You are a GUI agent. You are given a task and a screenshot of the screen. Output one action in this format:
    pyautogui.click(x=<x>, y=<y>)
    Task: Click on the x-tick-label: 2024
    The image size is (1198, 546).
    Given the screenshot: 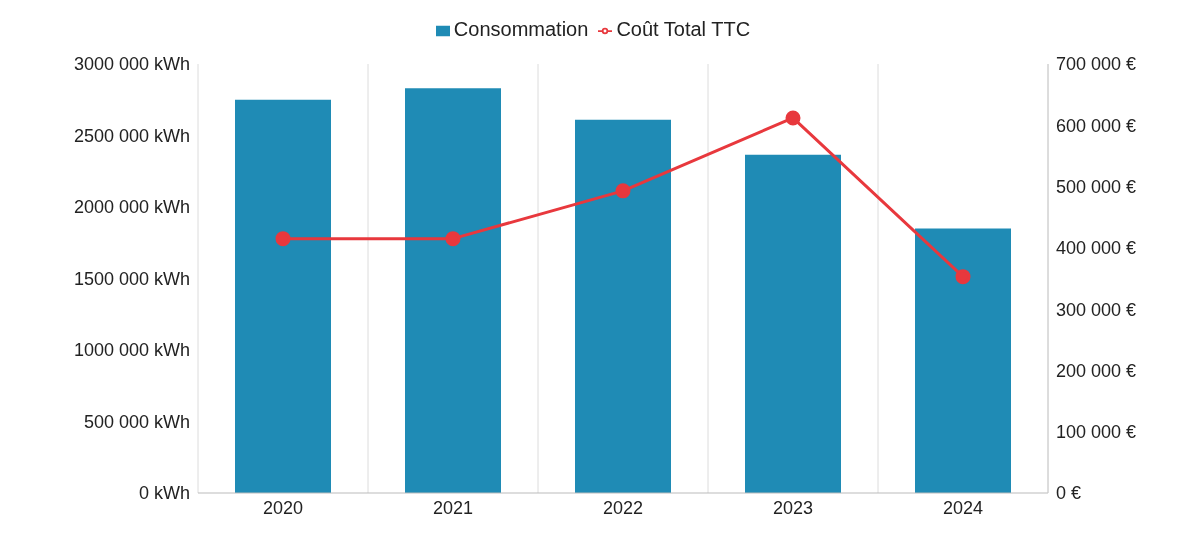 What is the action you would take?
    pyautogui.click(x=963, y=507)
    